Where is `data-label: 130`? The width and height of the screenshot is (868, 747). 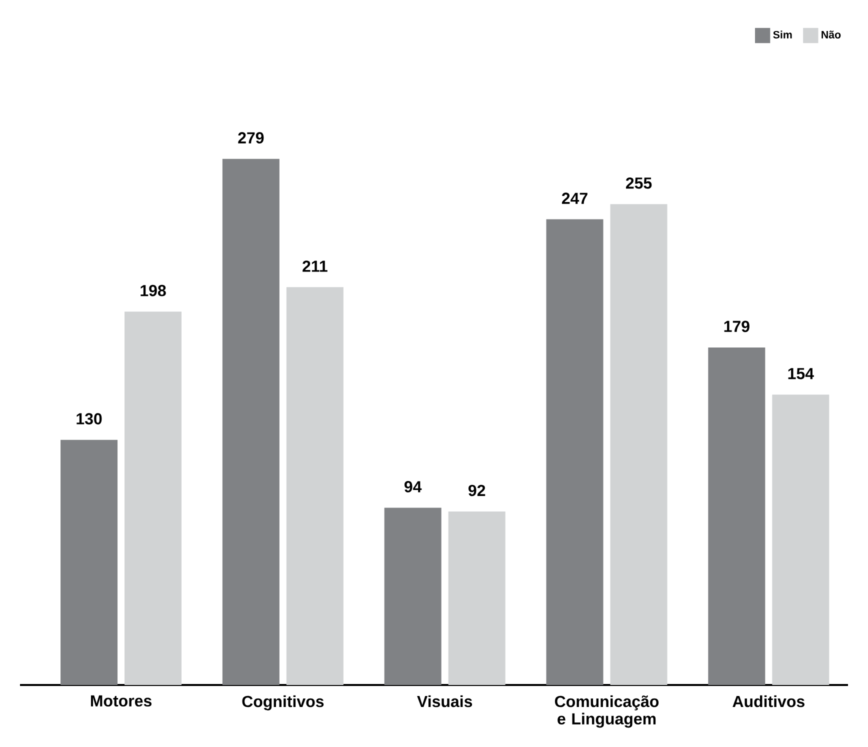 data-label: 130 is located at coordinates (89, 418).